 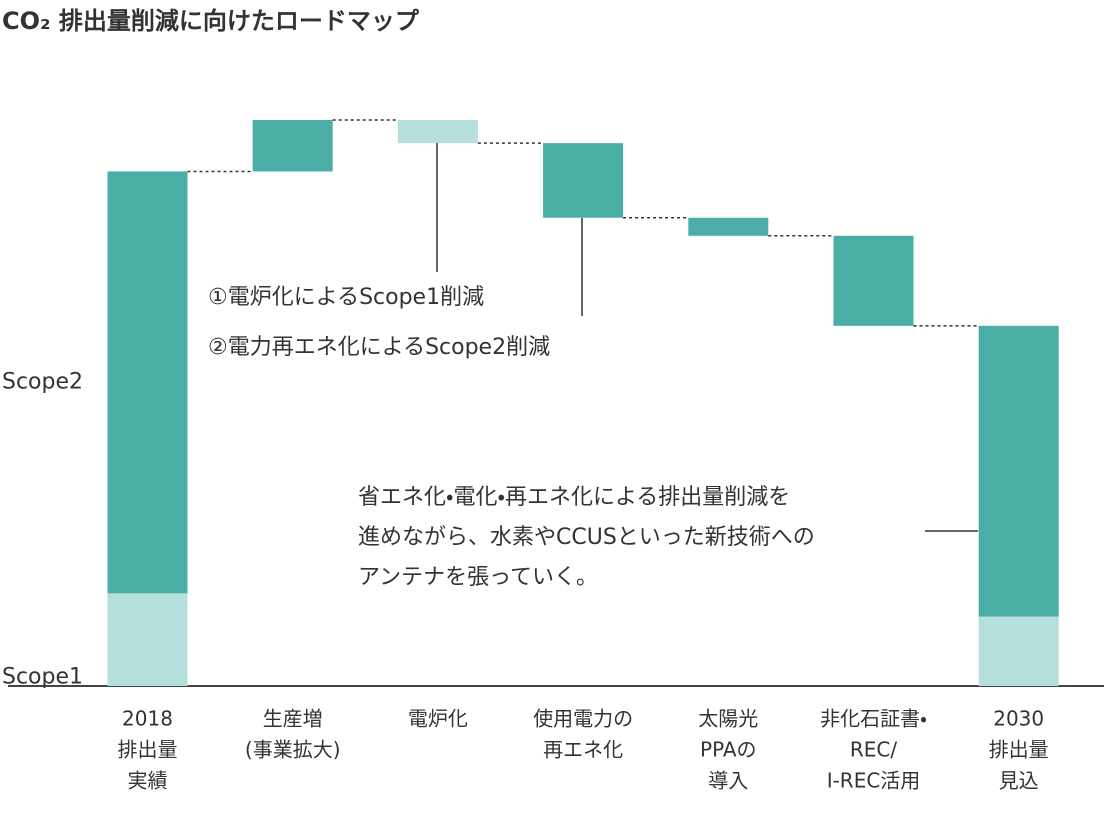 What do you see at coordinates (148, 781) in the screenshot?
I see `x-tick-label: 実績` at bounding box center [148, 781].